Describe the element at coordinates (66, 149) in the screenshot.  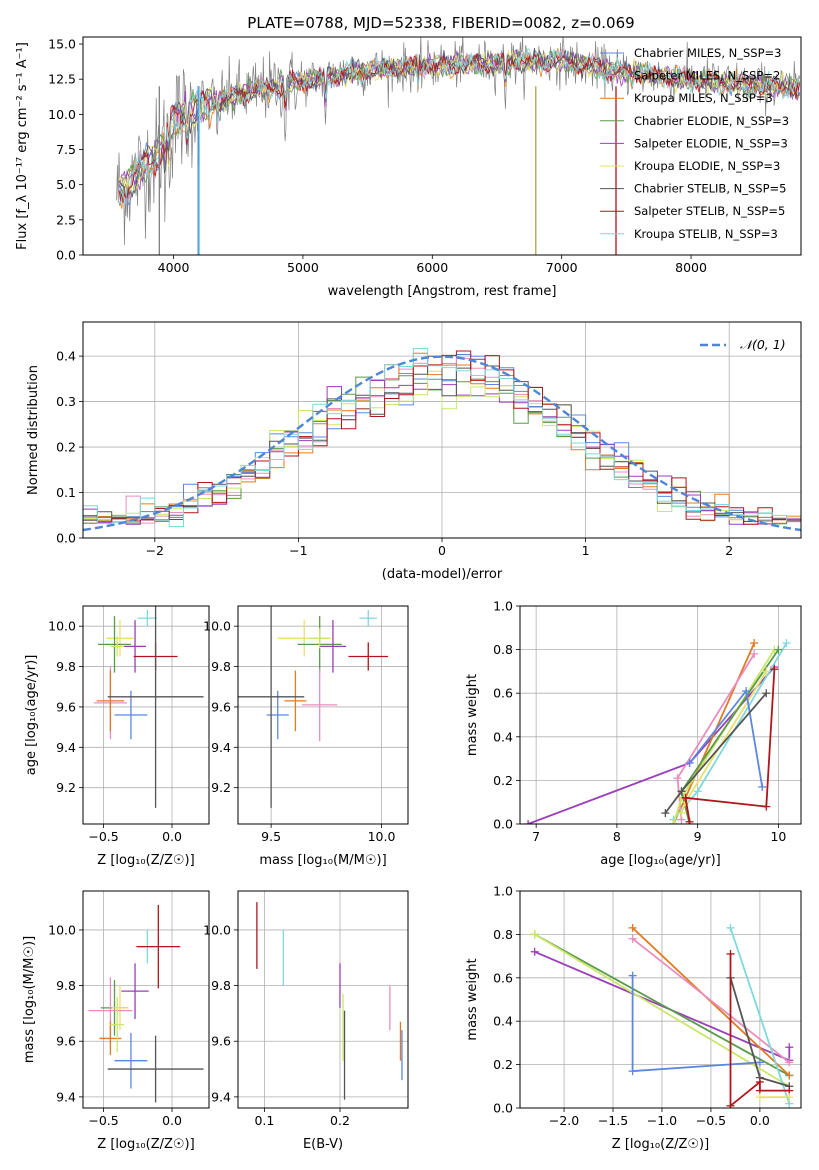
I see `y-tick-label: 7.5` at that location.